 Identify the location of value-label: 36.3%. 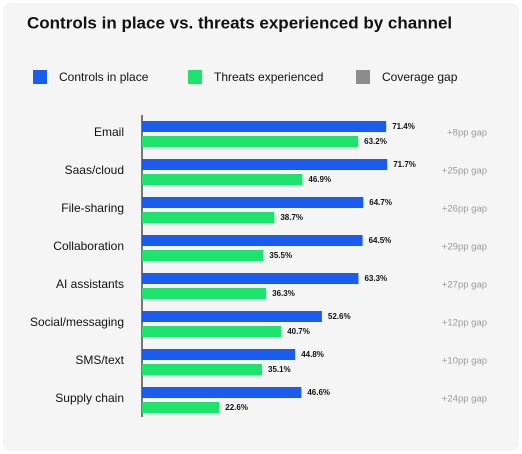
(283, 293).